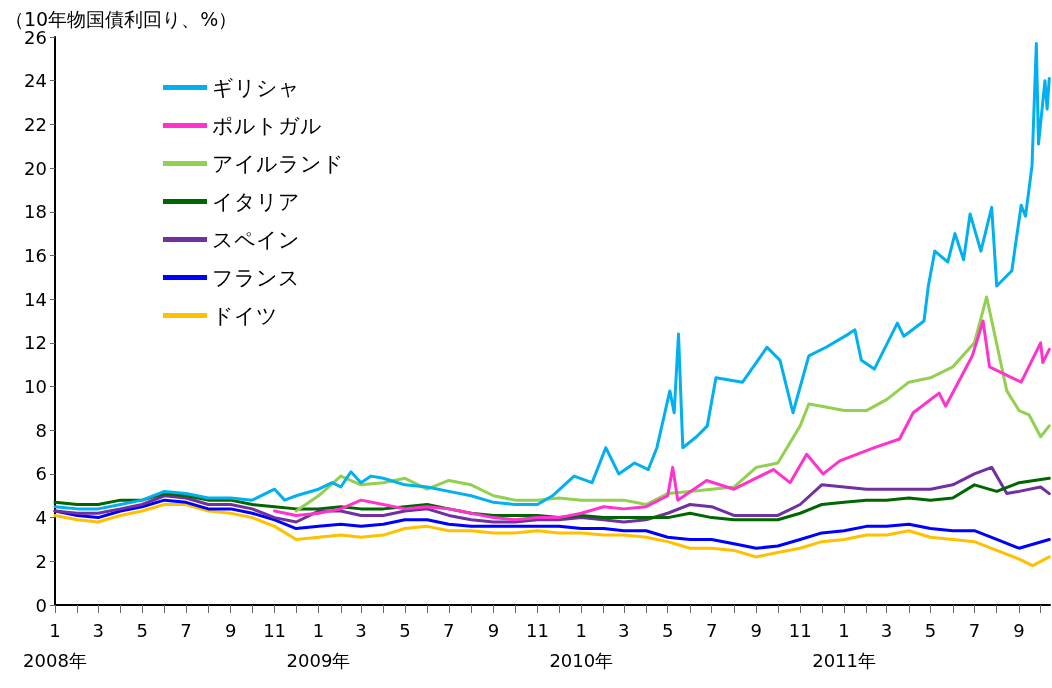 The width and height of the screenshot is (1052, 688). I want to click on y-tick-label: 16, so click(35, 255).